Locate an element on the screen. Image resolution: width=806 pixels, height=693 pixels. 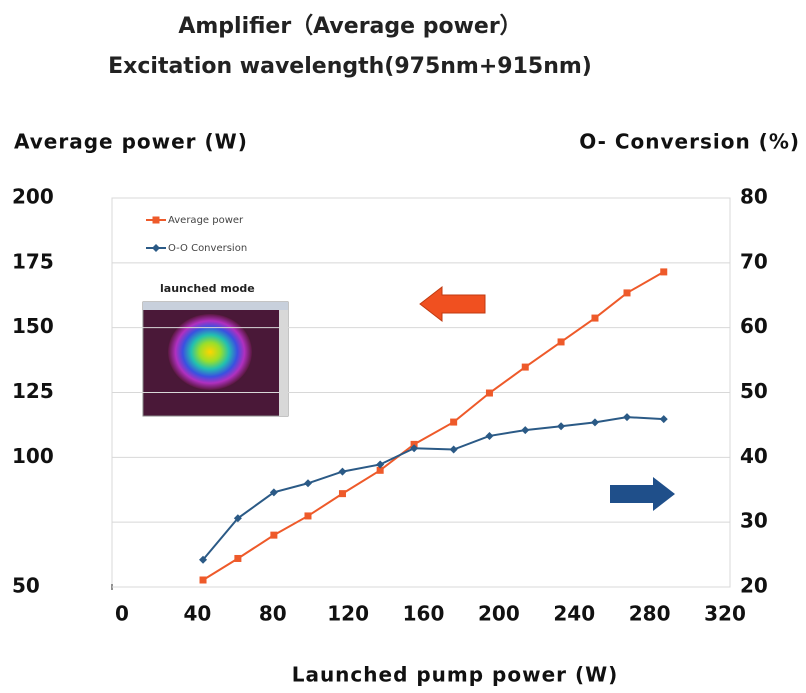
series-line is located at coordinates (433, 488).